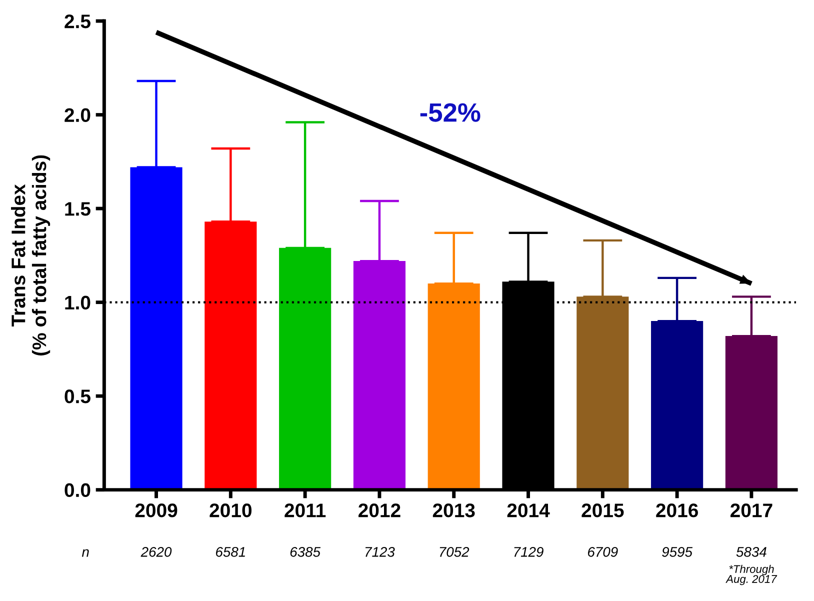  I want to click on x-tick-label: 2015, so click(603, 511).